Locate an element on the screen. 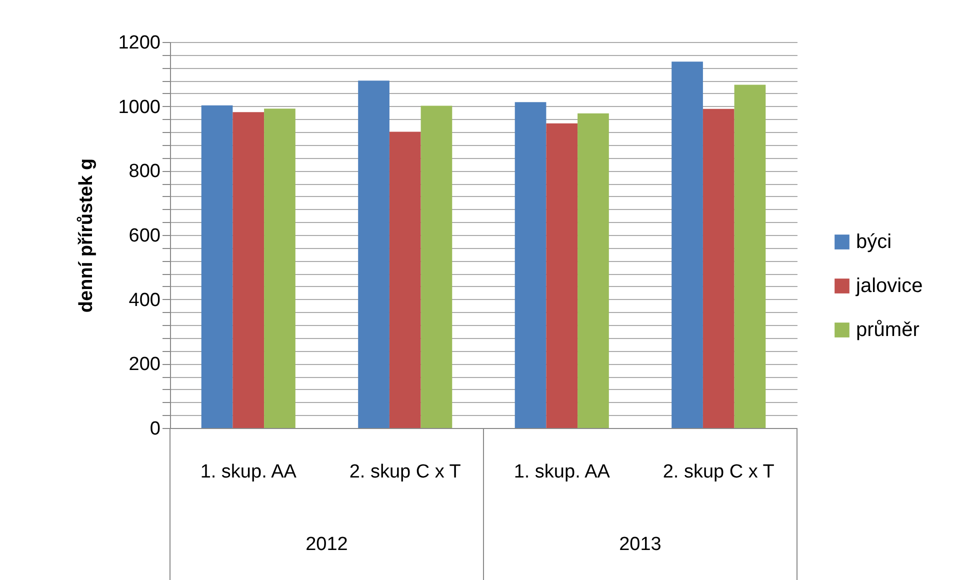 This screenshot has width=955, height=580. y-axis-title: denní přírůstek g is located at coordinates (87, 235).